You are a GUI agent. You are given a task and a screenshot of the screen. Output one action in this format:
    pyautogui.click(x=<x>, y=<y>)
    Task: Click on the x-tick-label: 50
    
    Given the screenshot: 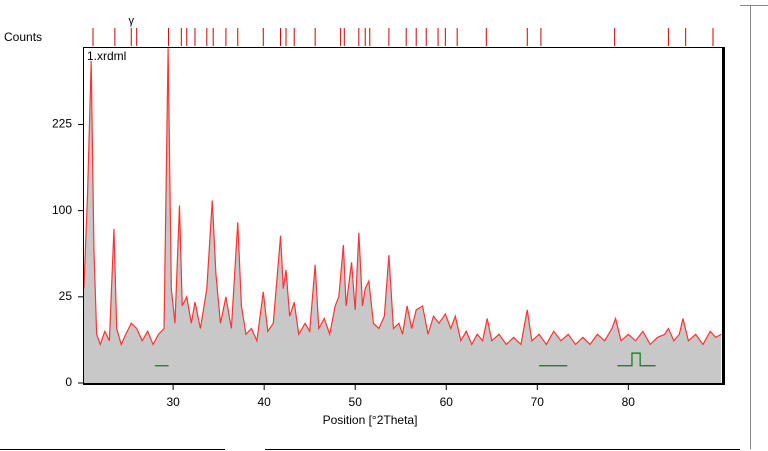 What is the action you would take?
    pyautogui.click(x=356, y=402)
    